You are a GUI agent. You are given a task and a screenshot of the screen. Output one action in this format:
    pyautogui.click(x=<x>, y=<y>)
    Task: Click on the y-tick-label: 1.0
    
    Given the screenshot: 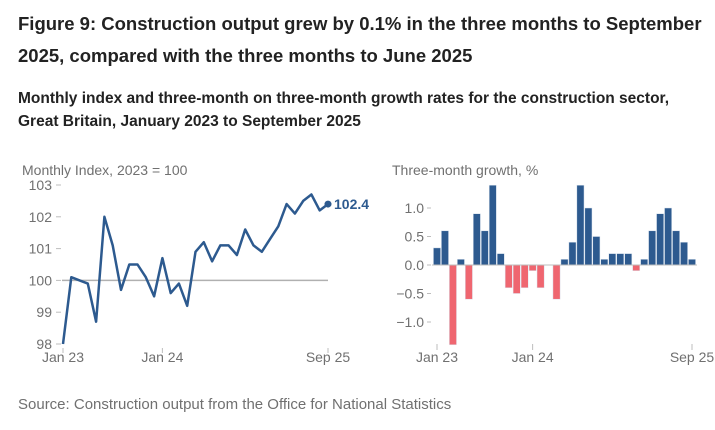 What is the action you would take?
    pyautogui.click(x=415, y=208)
    